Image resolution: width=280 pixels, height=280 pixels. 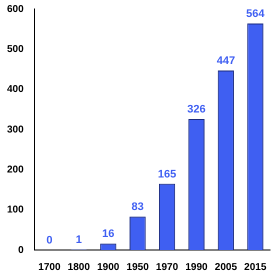 I want to click on y-tick-label: 300, so click(x=15, y=130).